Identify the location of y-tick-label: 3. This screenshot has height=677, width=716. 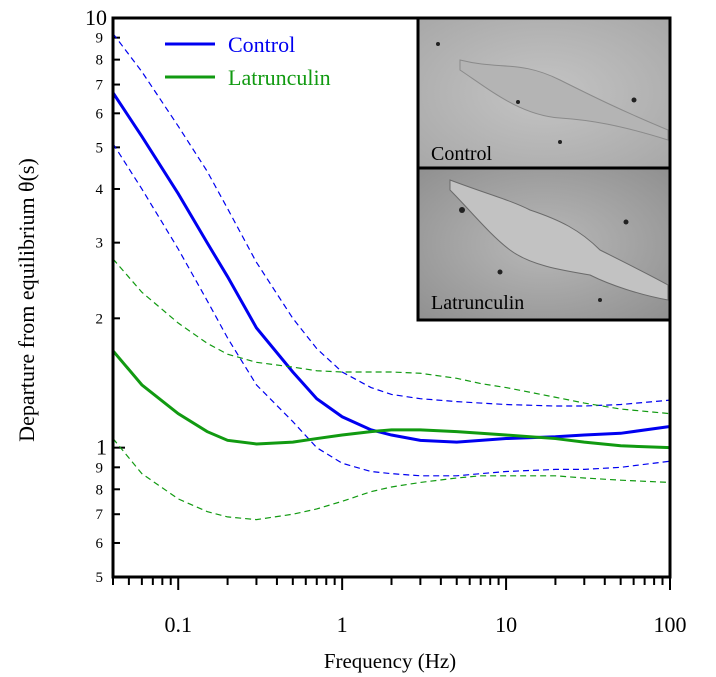
(100, 244).